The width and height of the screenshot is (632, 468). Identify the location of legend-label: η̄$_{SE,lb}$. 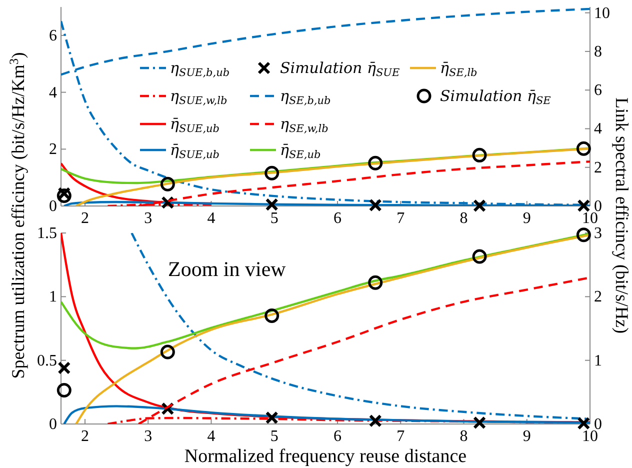
(459, 69).